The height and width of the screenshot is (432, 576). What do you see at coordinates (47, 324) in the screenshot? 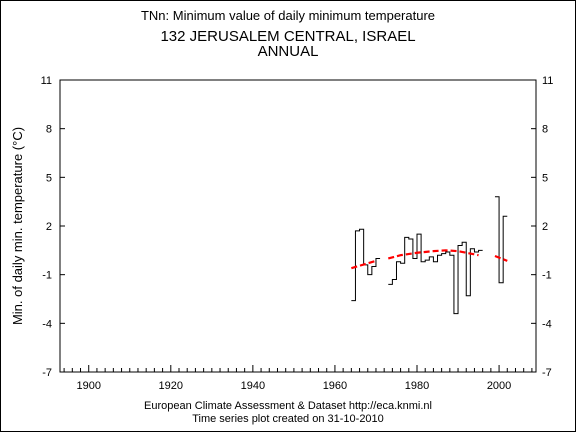
I see `y-tick-label-left: -4` at bounding box center [47, 324].